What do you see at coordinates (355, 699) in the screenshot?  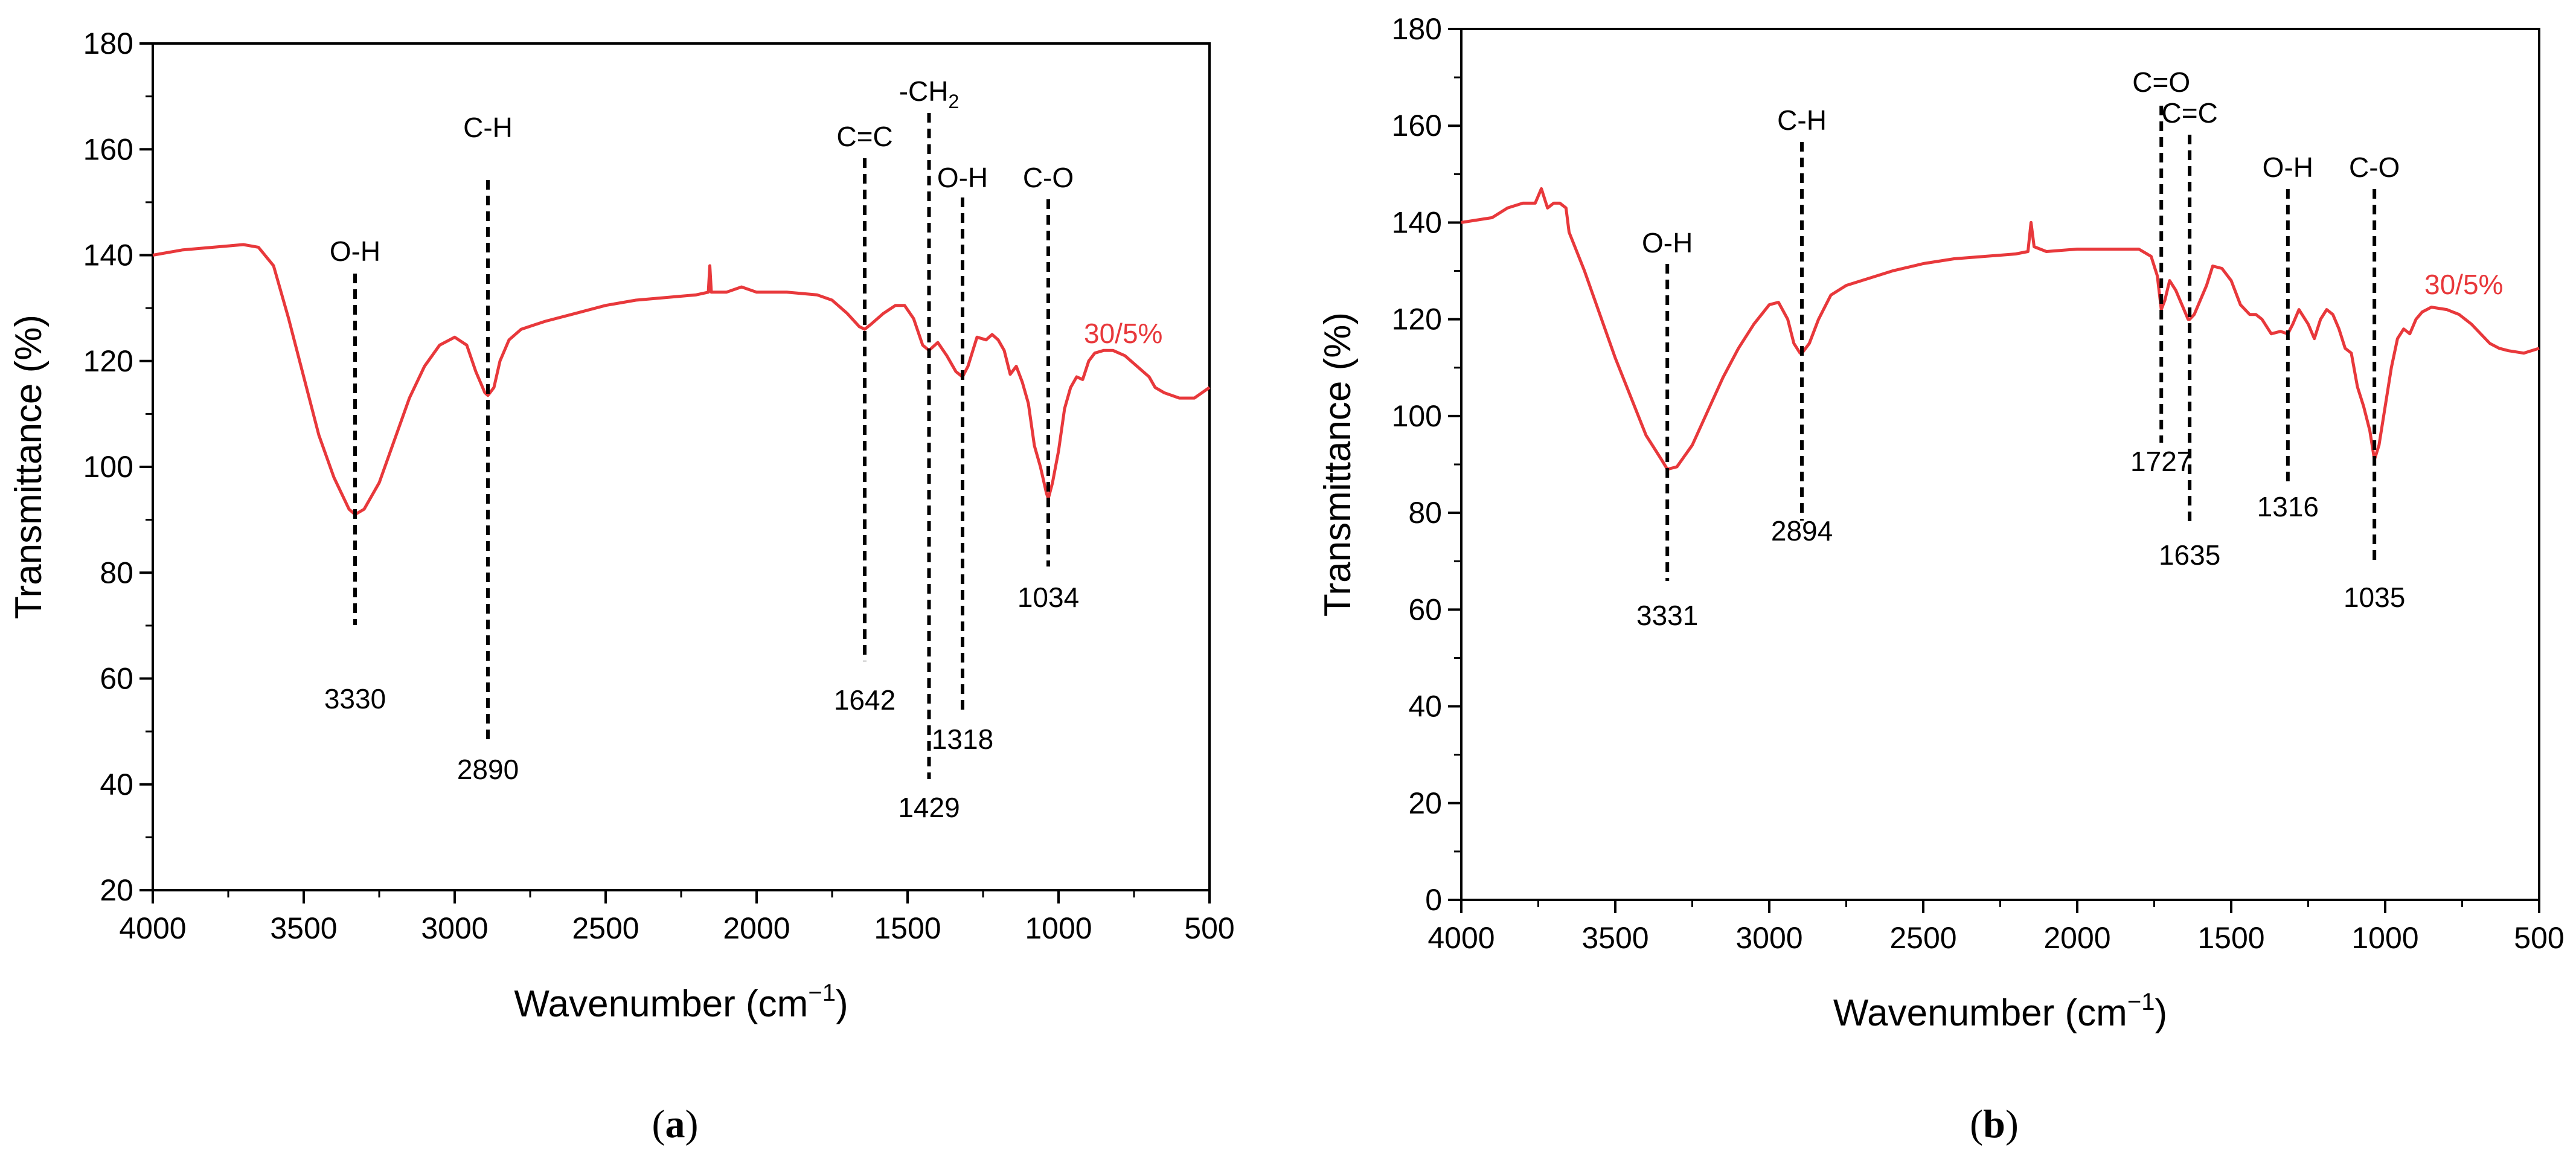 I see `peak-wavenumber-label: 3330` at bounding box center [355, 699].